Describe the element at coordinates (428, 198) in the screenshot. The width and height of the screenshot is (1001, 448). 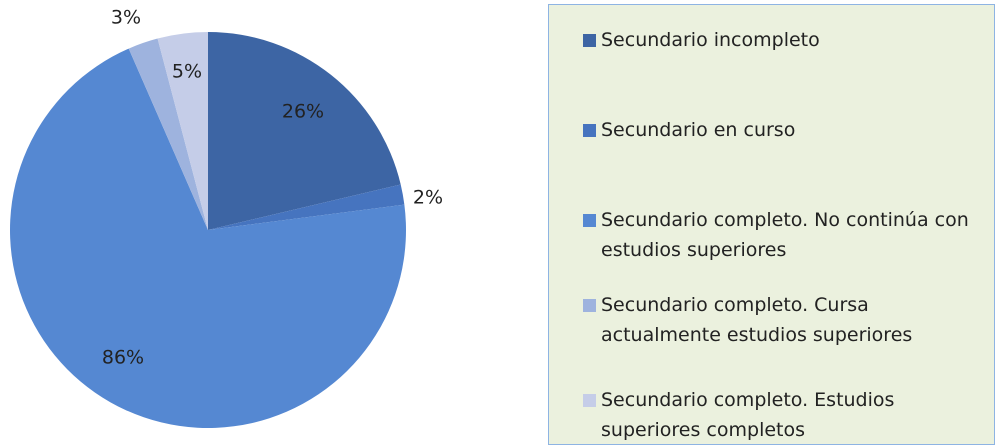
I see `data-label: 2%` at that location.